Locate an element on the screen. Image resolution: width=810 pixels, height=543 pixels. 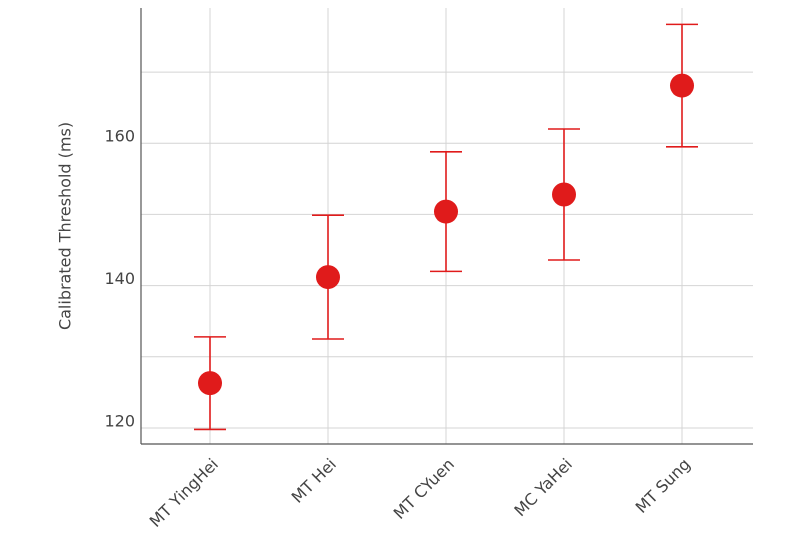
x-tick-label: MT YingHei is located at coordinates (184, 493).